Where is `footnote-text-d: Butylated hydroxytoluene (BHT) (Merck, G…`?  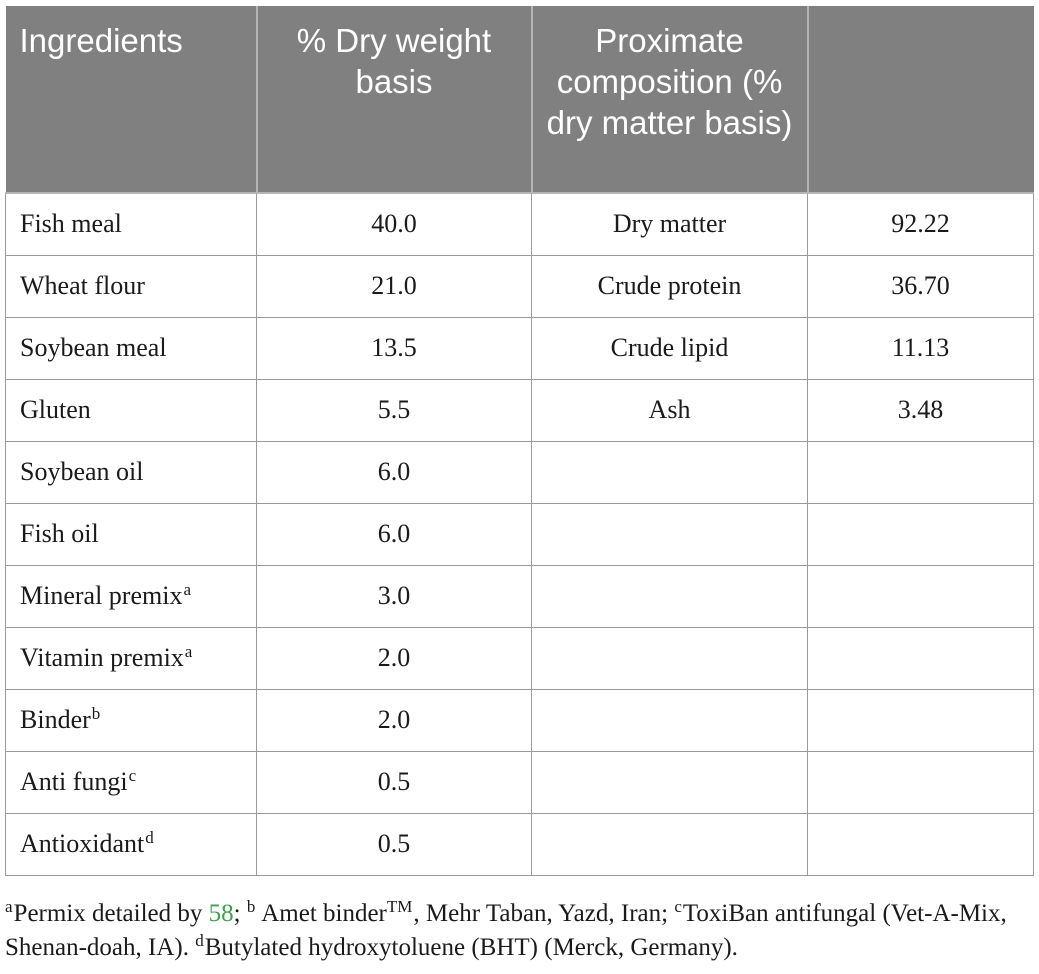
footnote-text-d: Butylated hydroxytoluene (BHT) (Merck, G… is located at coordinates (471, 947).